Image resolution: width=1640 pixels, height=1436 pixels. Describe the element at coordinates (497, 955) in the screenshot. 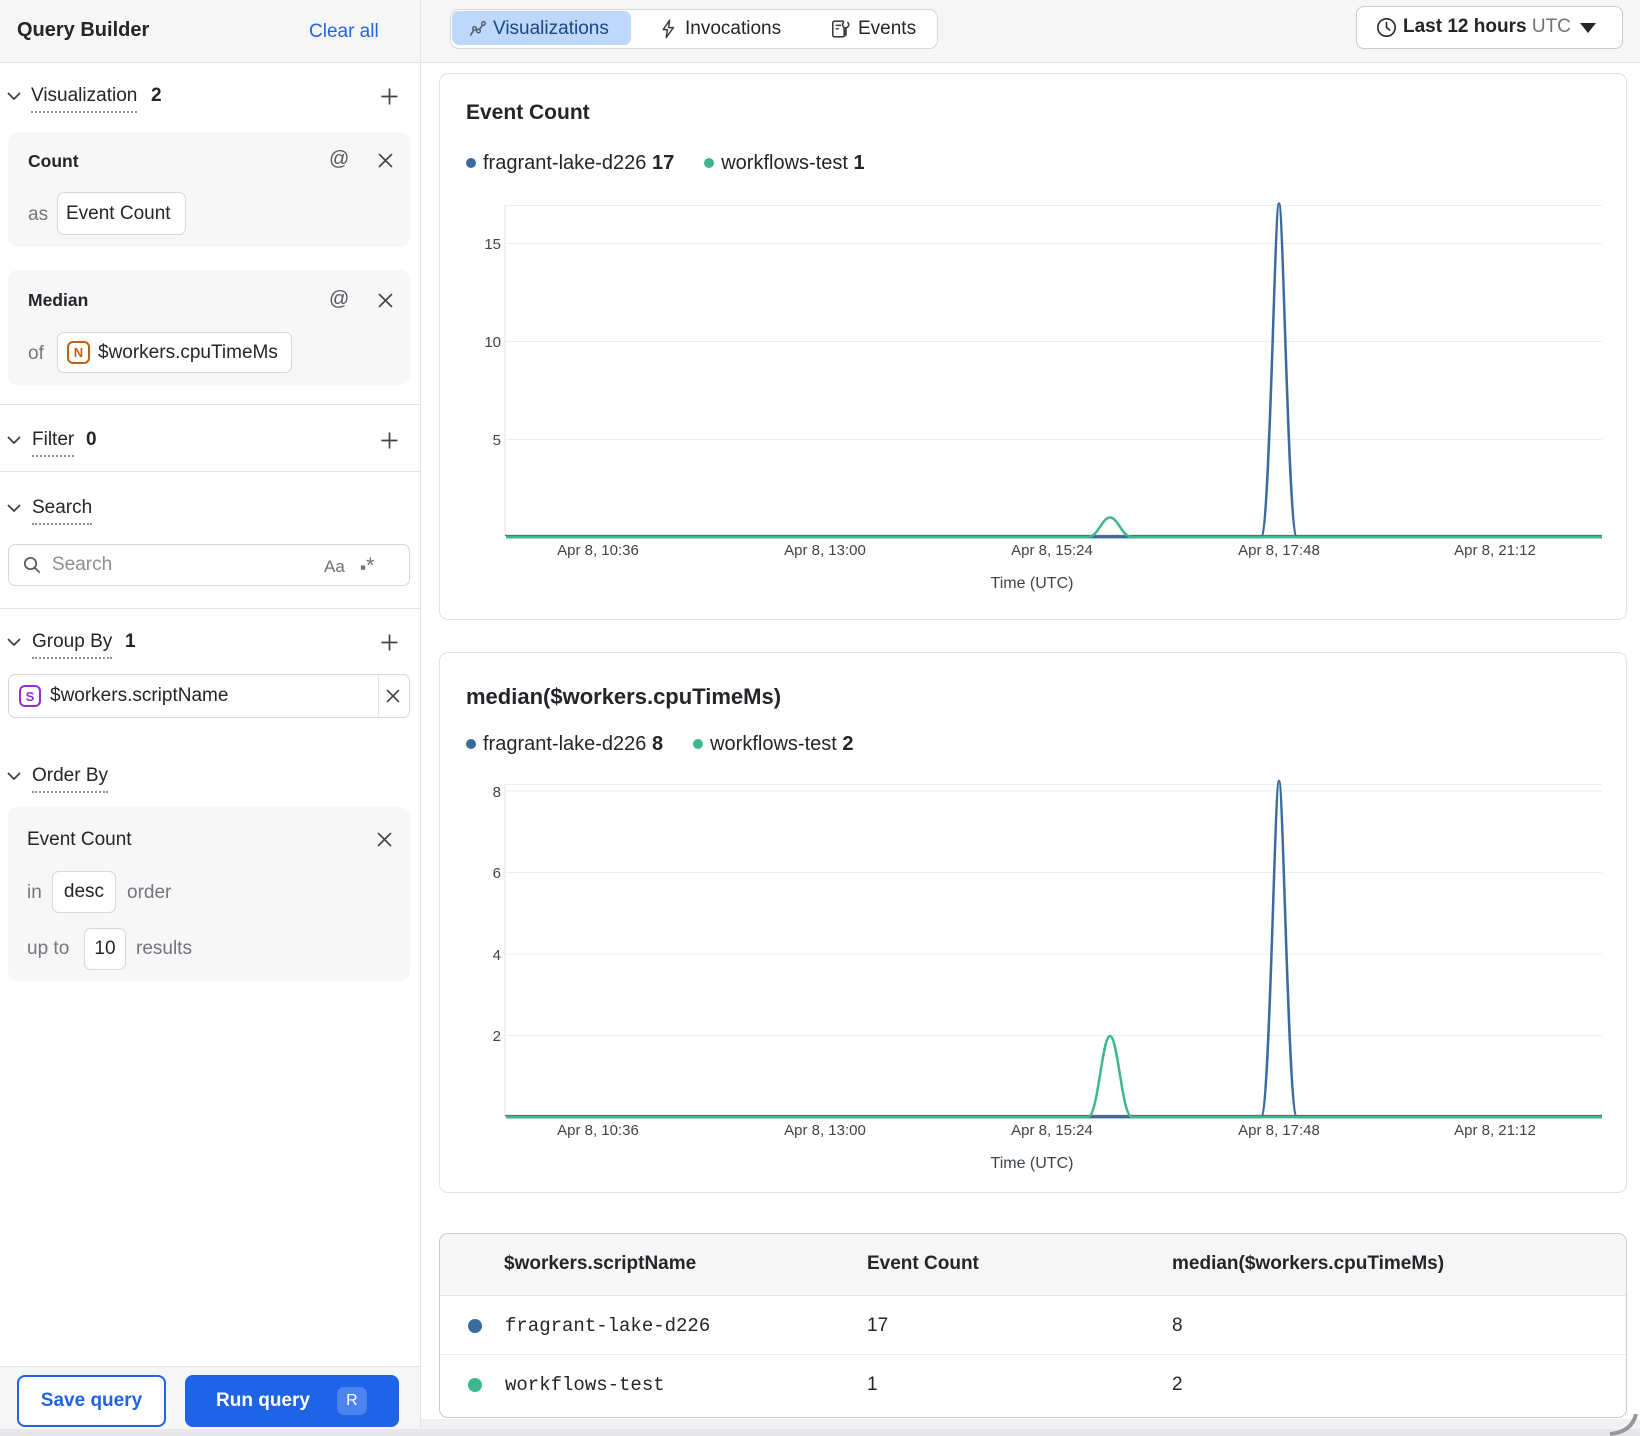

I see `svg-text: 4` at that location.